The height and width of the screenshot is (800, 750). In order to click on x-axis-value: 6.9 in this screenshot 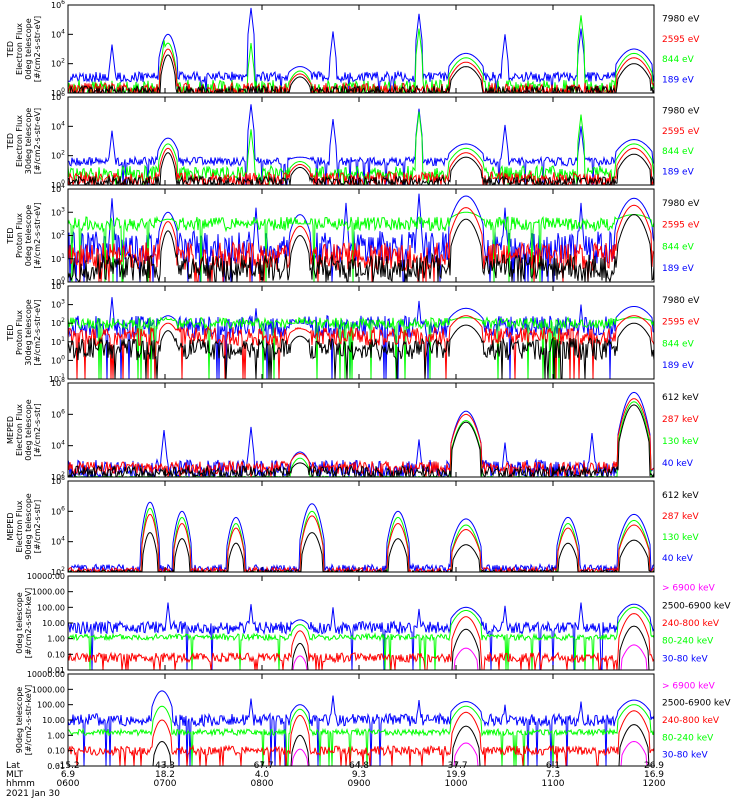, I will do `click(68, 775)`.